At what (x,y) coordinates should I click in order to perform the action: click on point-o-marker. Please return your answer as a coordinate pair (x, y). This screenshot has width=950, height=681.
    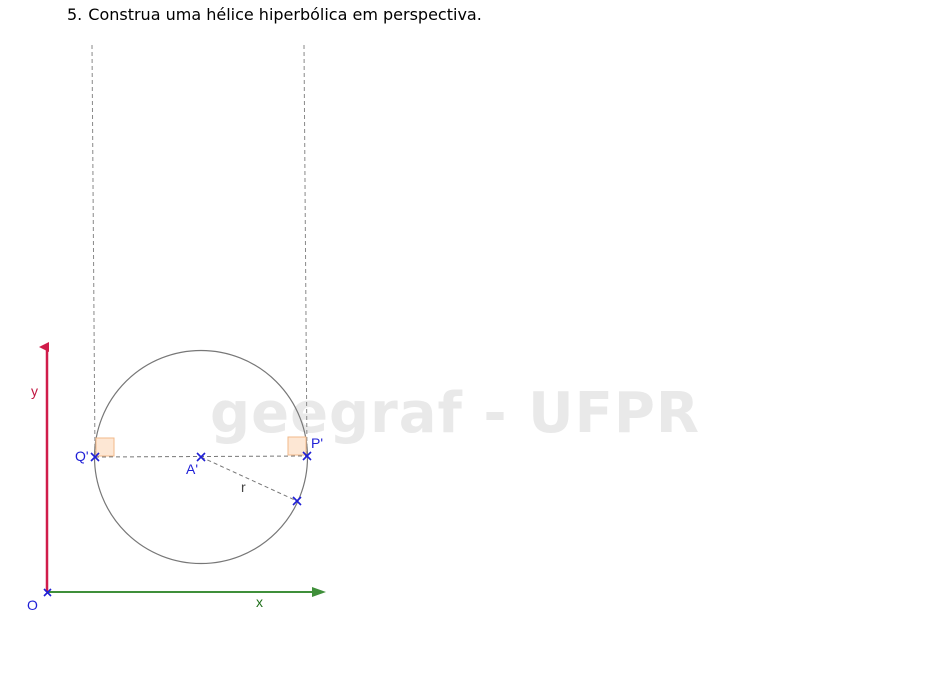
    Looking at the image, I should click on (47, 592).